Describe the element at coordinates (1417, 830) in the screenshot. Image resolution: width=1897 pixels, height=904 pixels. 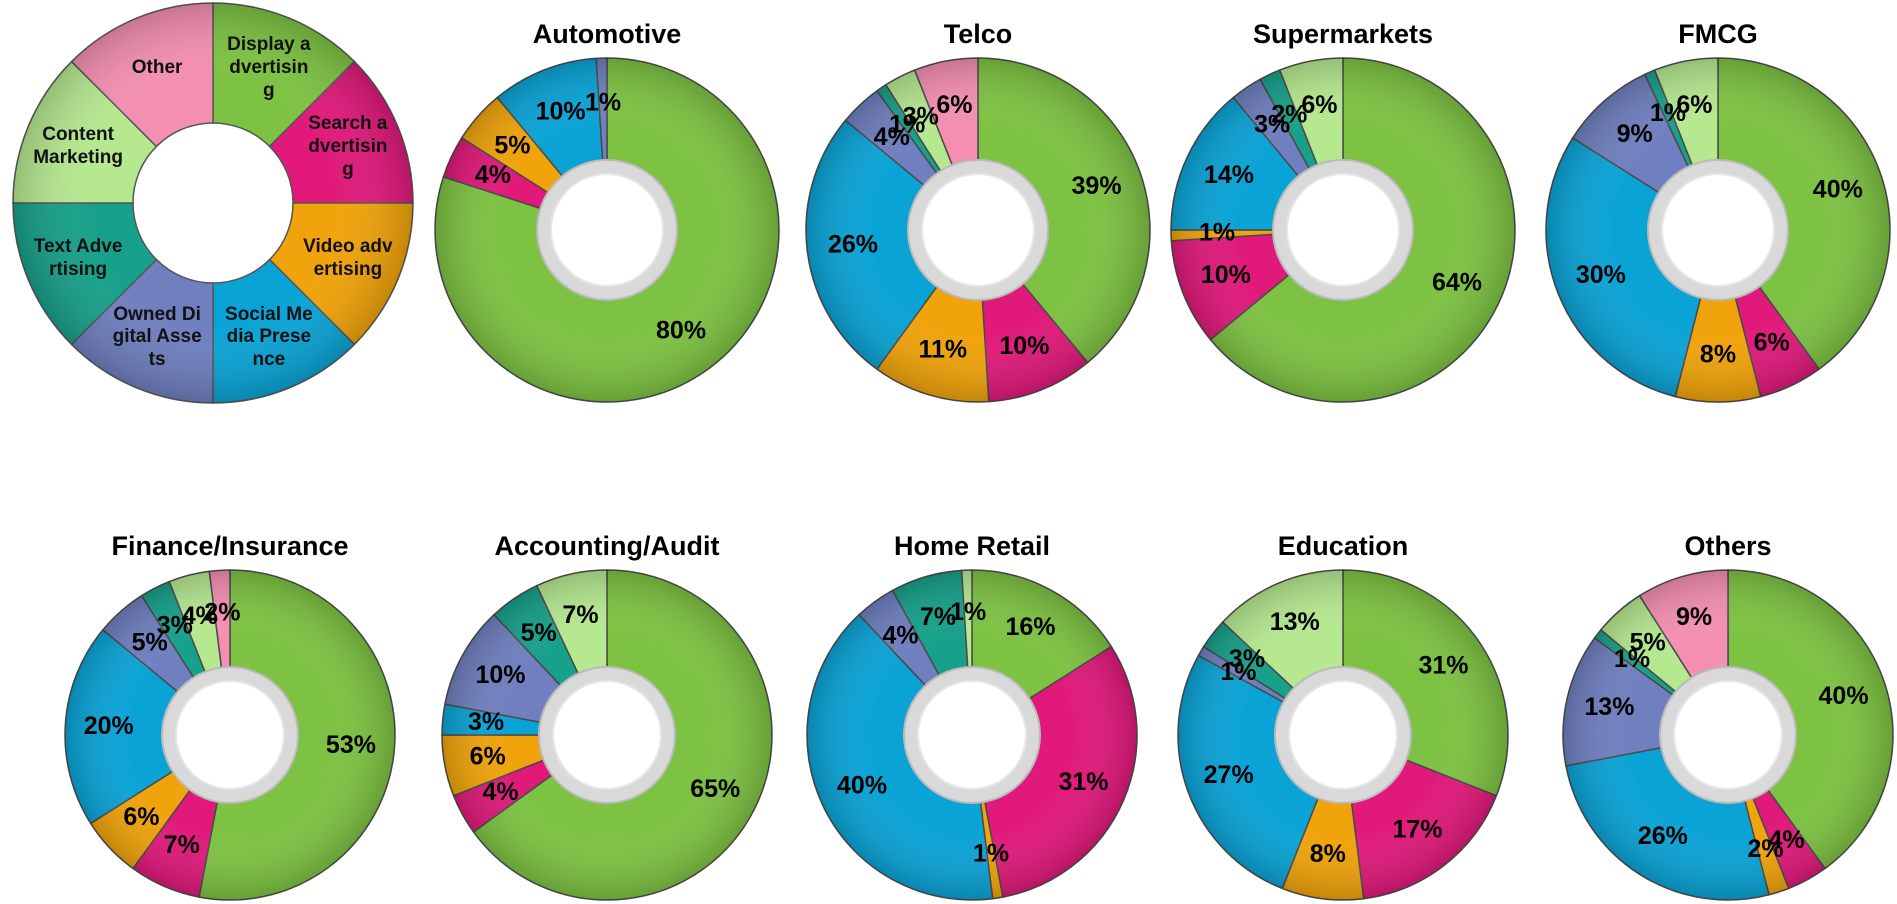
I see `data-label: 17%` at that location.